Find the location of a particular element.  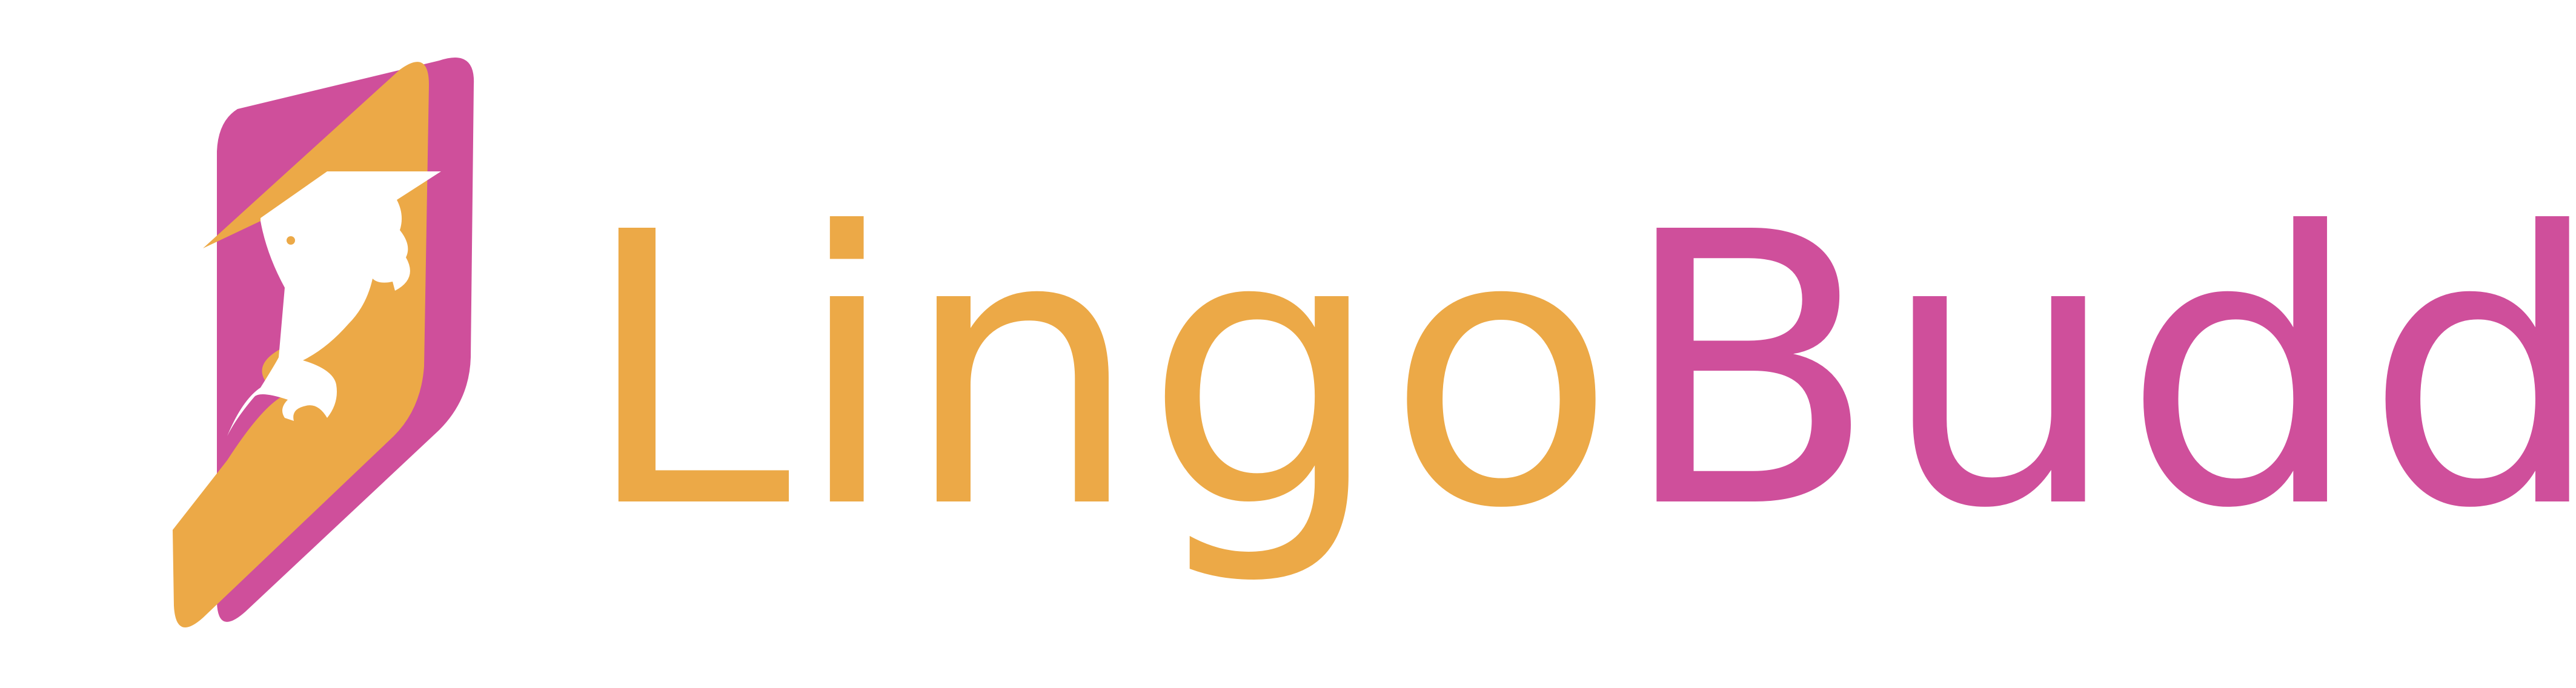

bird-silhouette is located at coordinates (334, 303).